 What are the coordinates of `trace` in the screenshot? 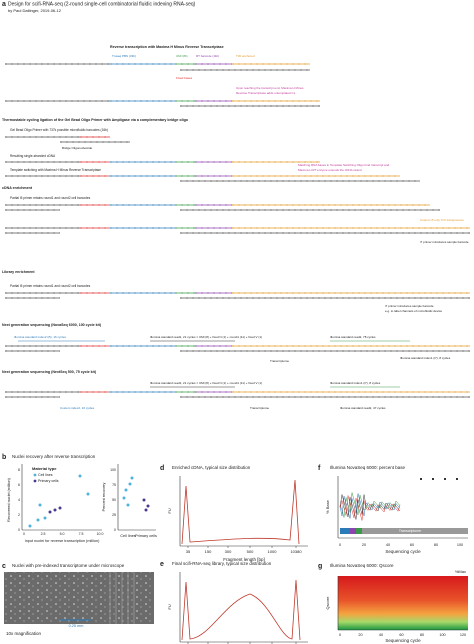 It's located at (240, 512).